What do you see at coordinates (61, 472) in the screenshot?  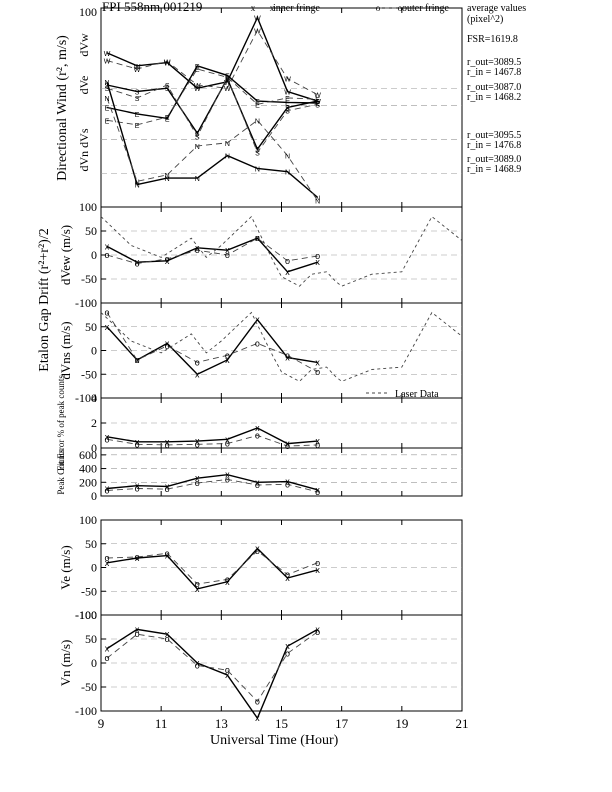 I see `y-axis-label: Peak Counts` at bounding box center [61, 472].